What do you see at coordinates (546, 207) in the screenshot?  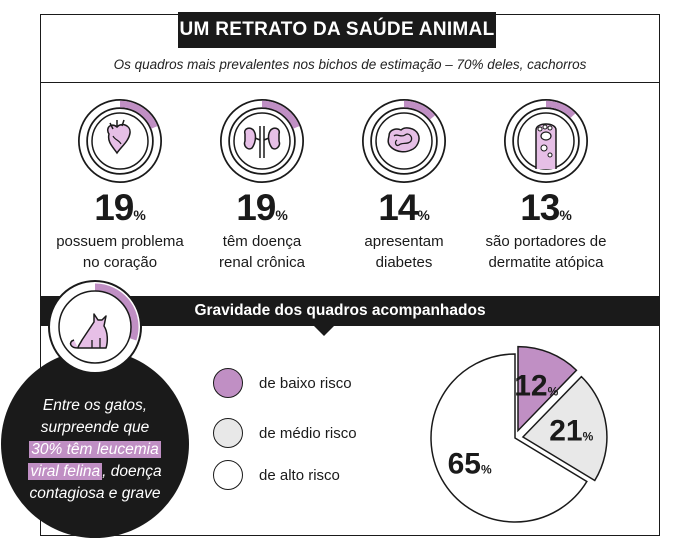 I see `stat-value: 13%` at bounding box center [546, 207].